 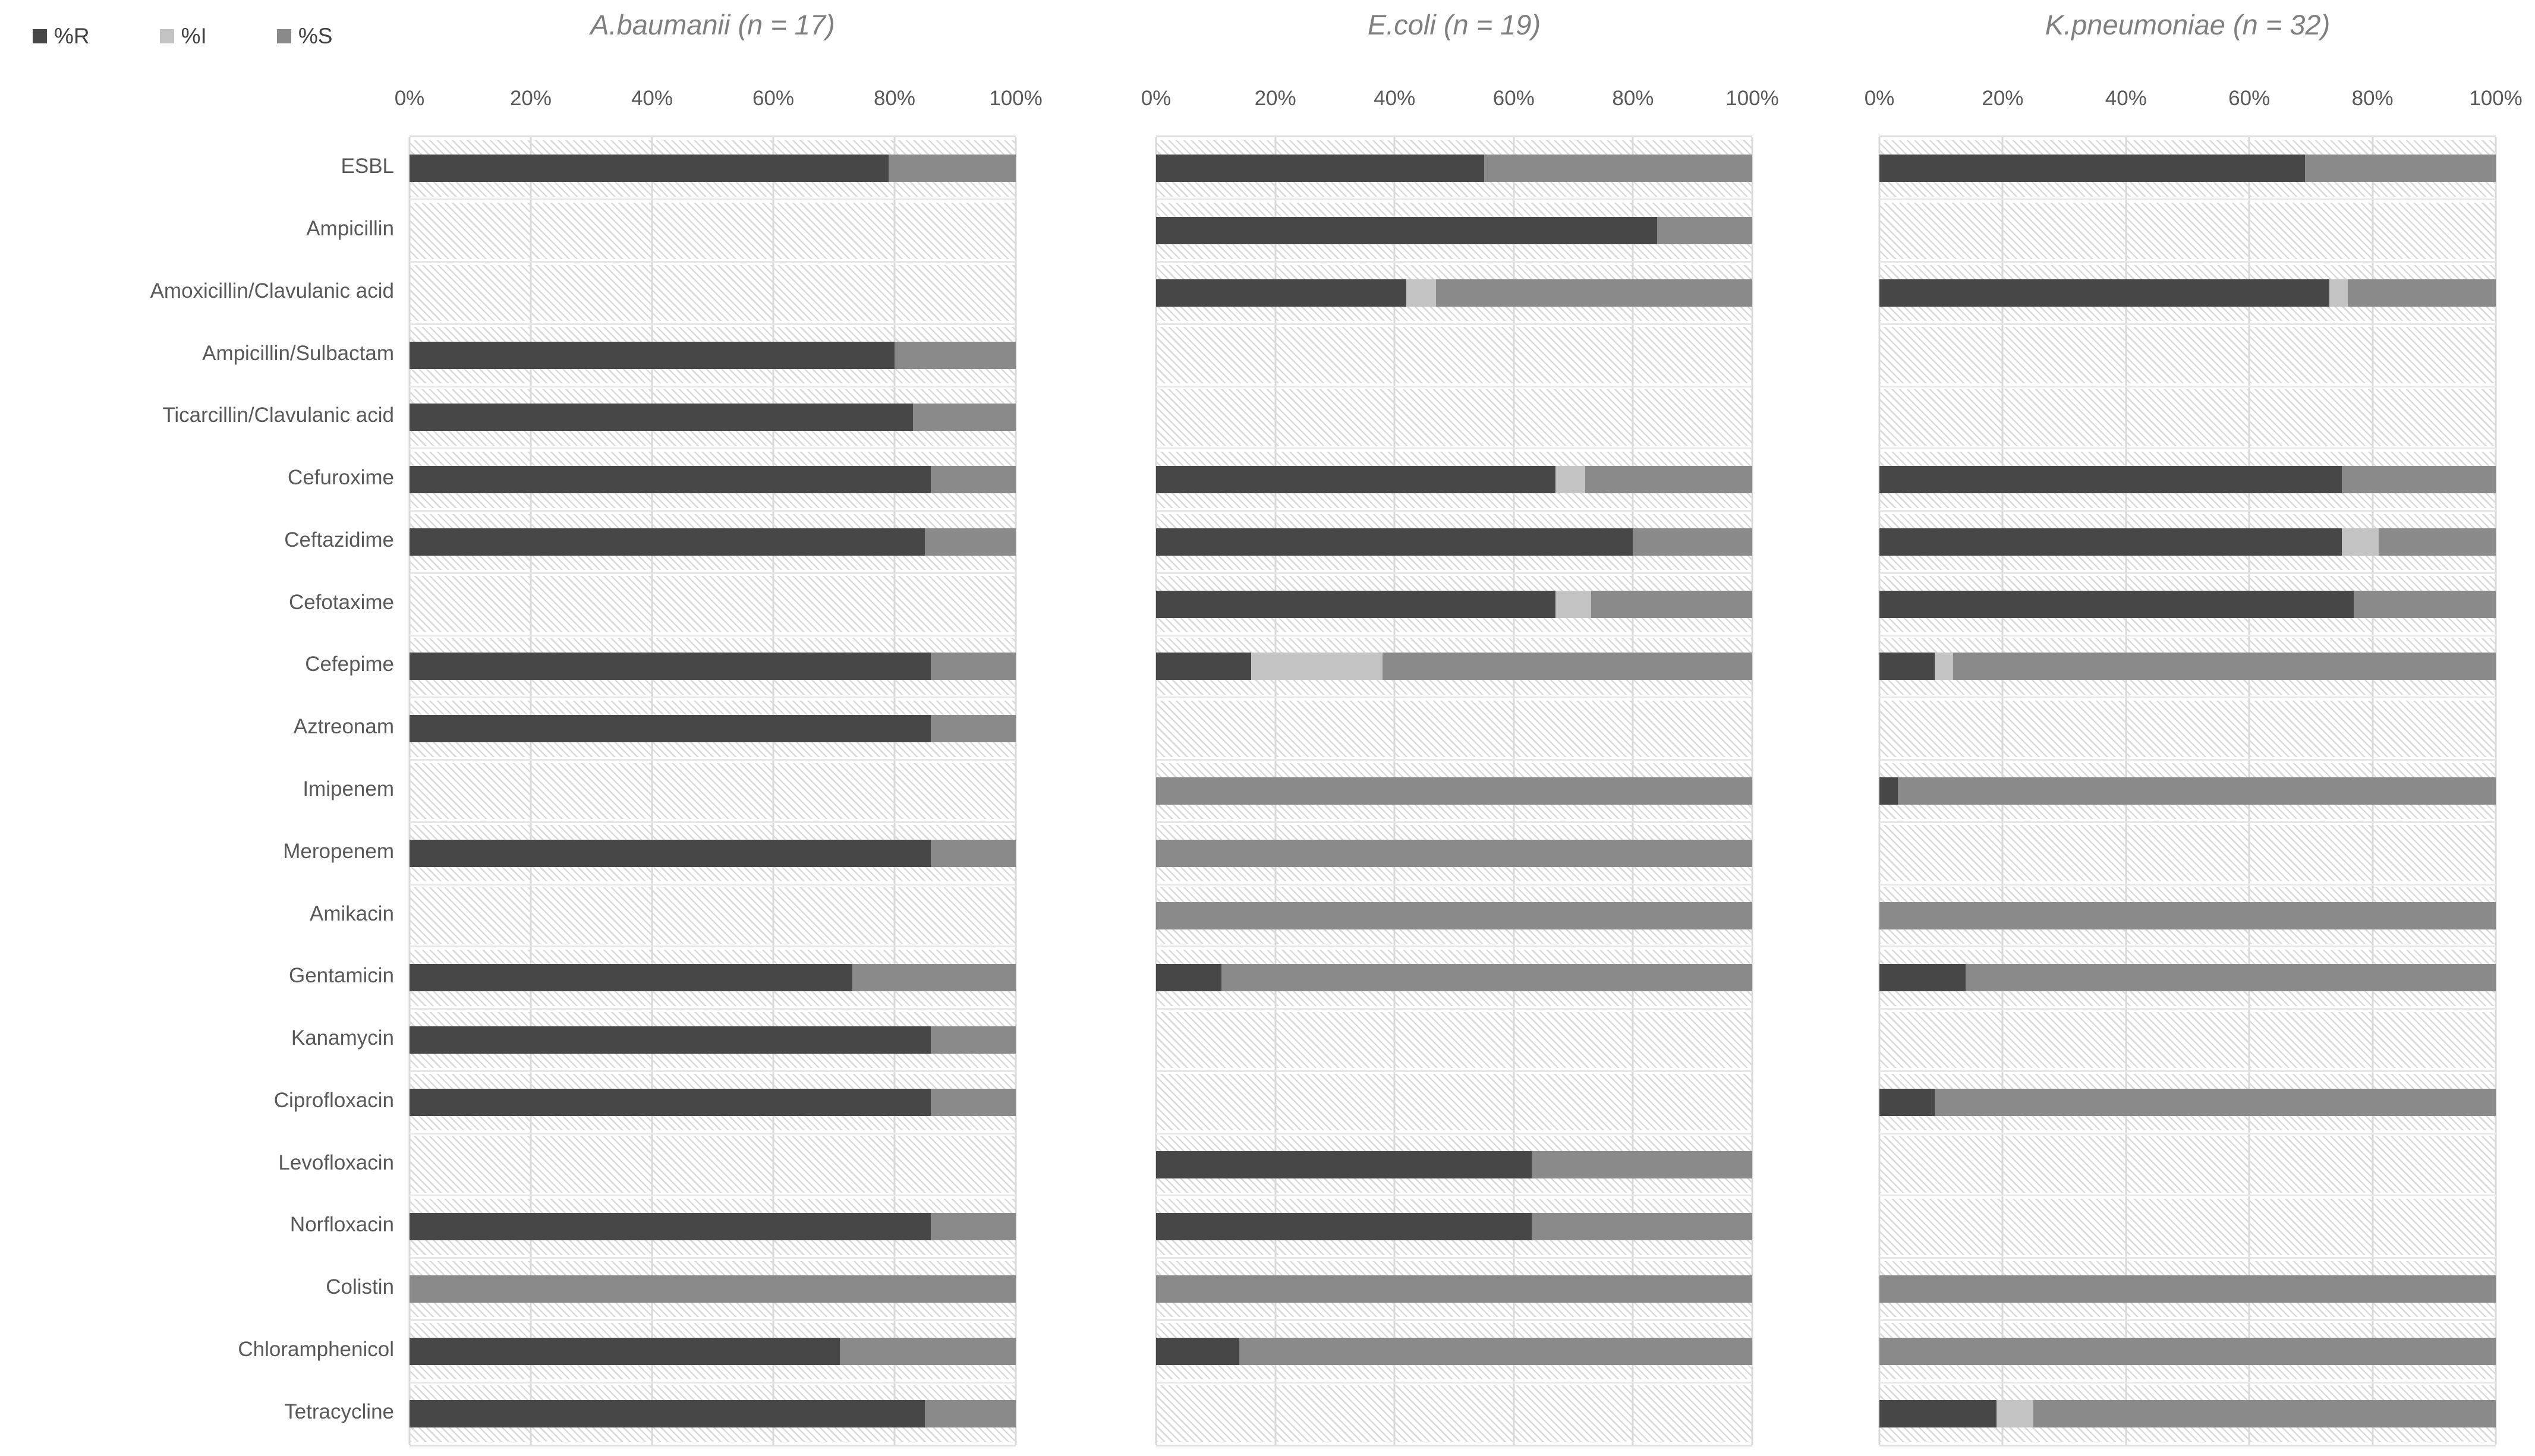 I want to click on x-tick-label: 40%, so click(x=2126, y=99).